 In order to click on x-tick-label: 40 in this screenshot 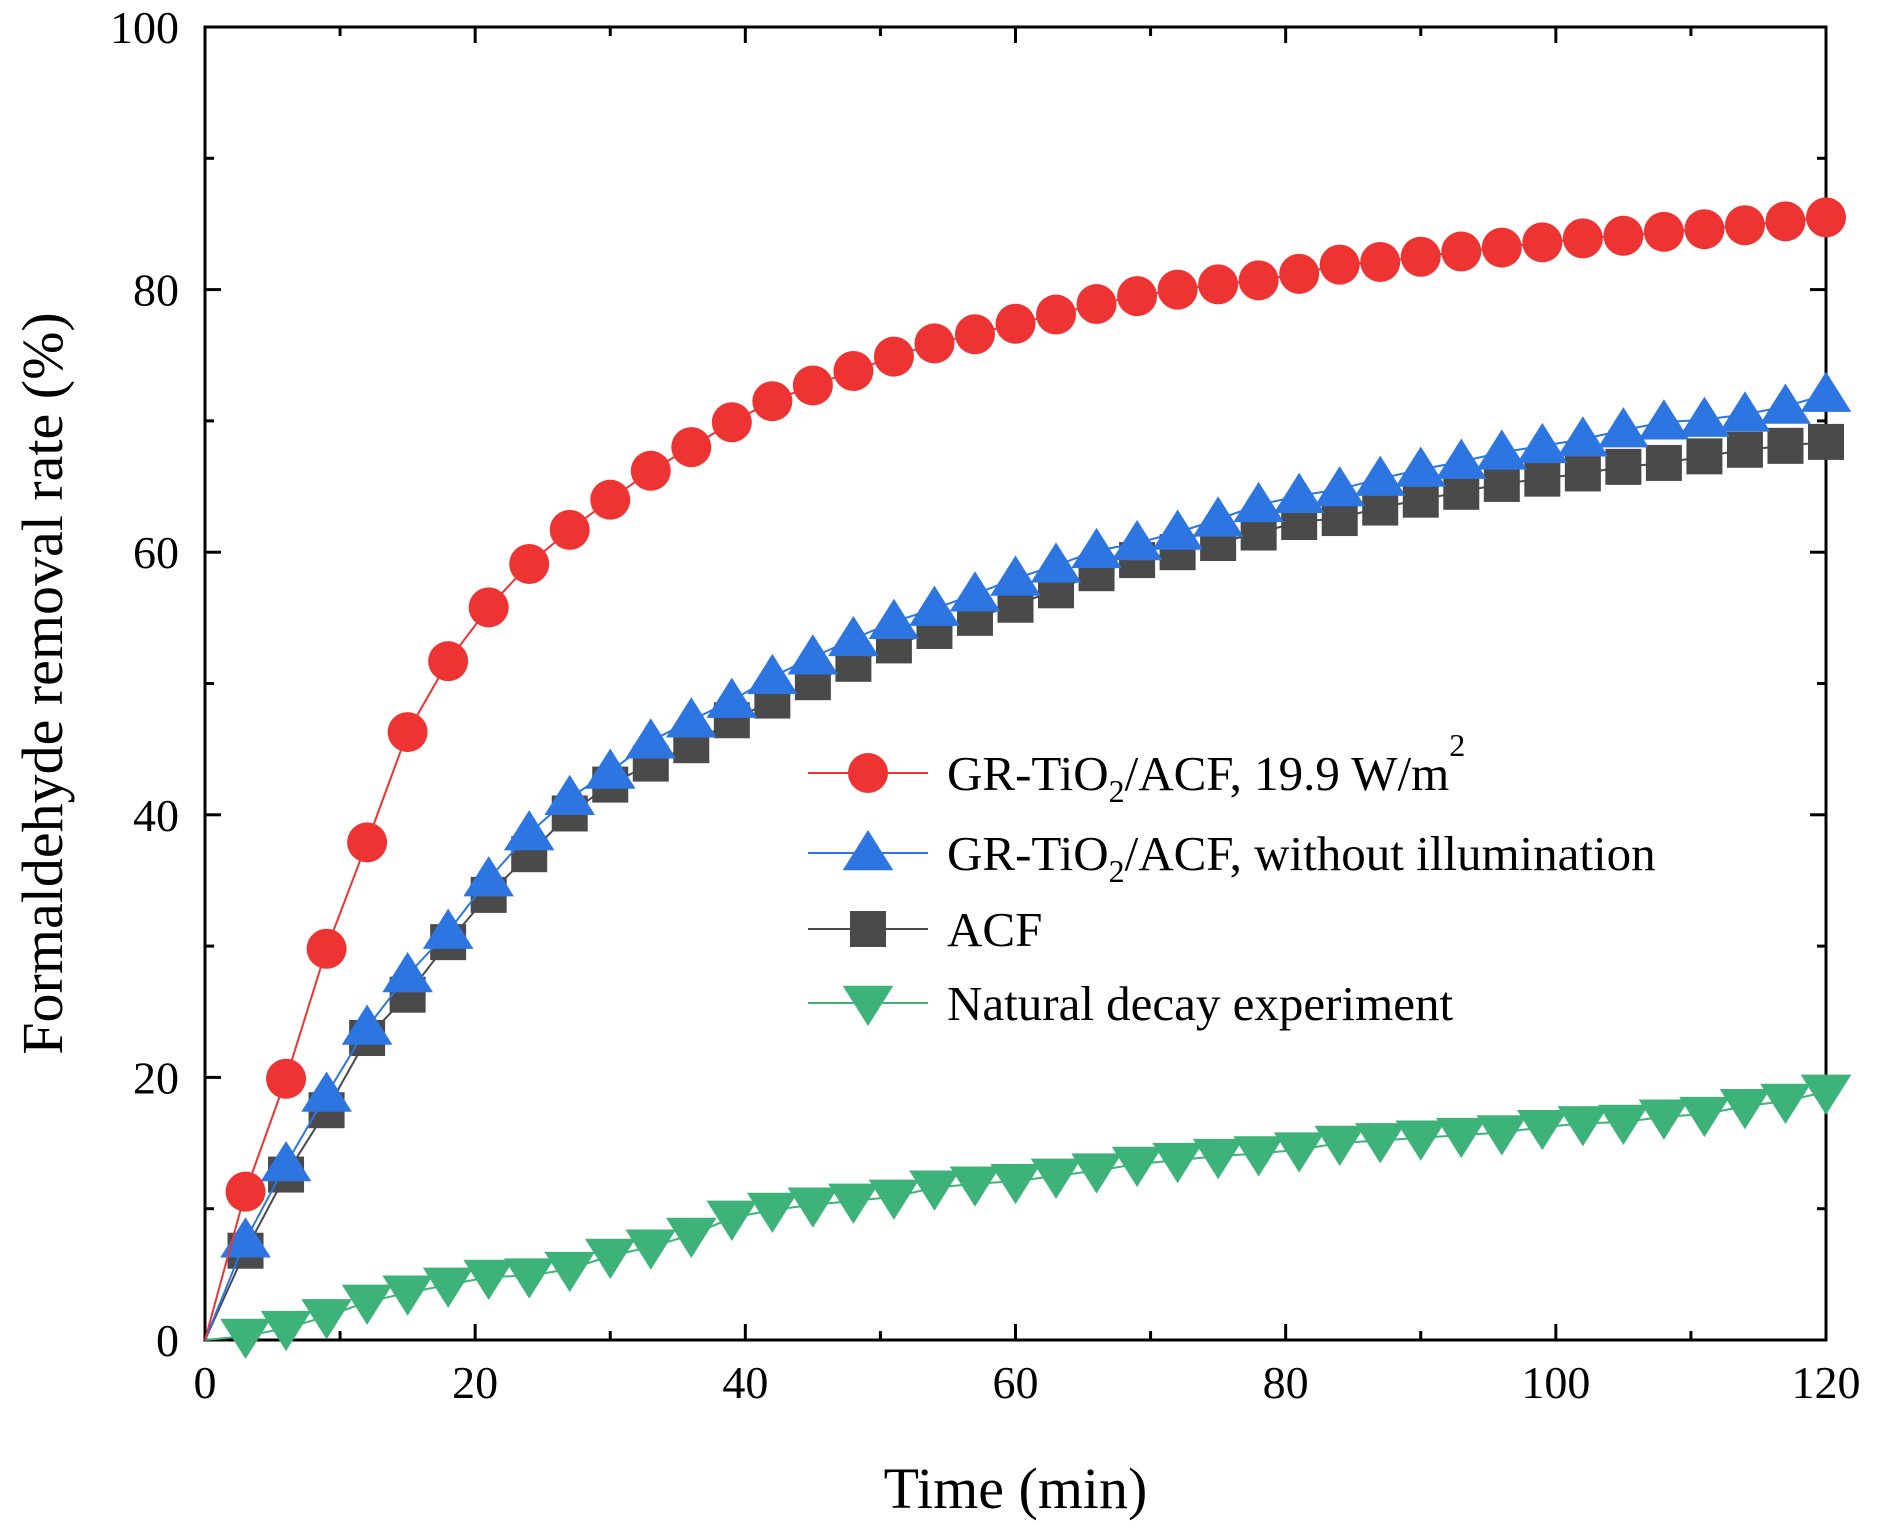, I will do `click(745, 1382)`.